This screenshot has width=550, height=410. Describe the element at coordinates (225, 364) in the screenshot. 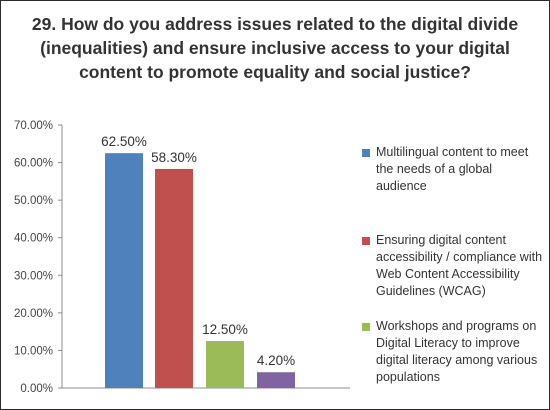

I see `bar-workshops` at that location.